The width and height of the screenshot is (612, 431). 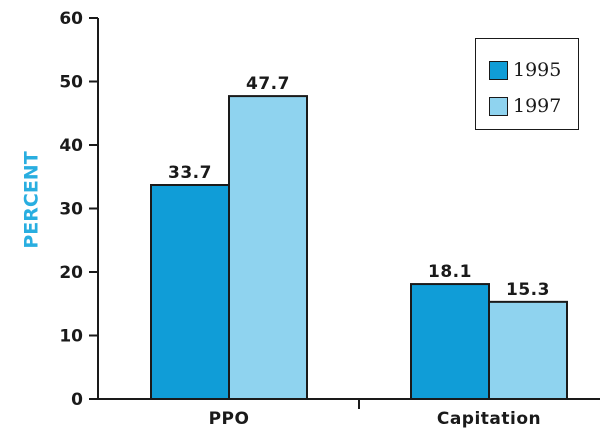 What do you see at coordinates (537, 70) in the screenshot?
I see `legend-label-1995: 1995` at bounding box center [537, 70].